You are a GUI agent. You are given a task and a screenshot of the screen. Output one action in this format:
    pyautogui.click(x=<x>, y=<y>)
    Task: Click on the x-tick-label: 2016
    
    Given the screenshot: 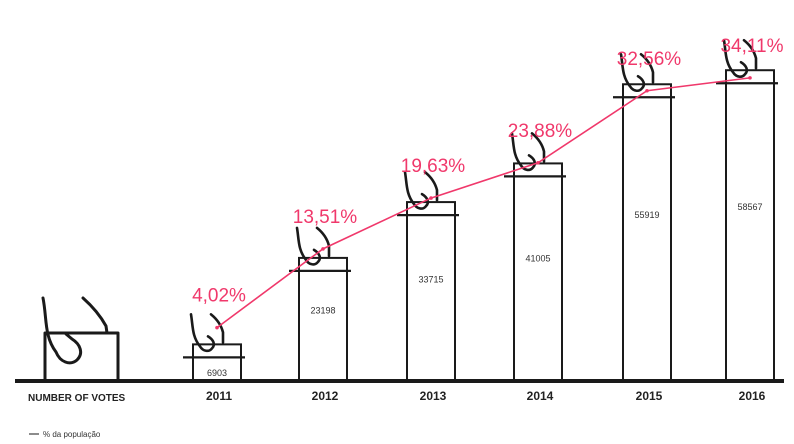 What is the action you would take?
    pyautogui.click(x=752, y=396)
    